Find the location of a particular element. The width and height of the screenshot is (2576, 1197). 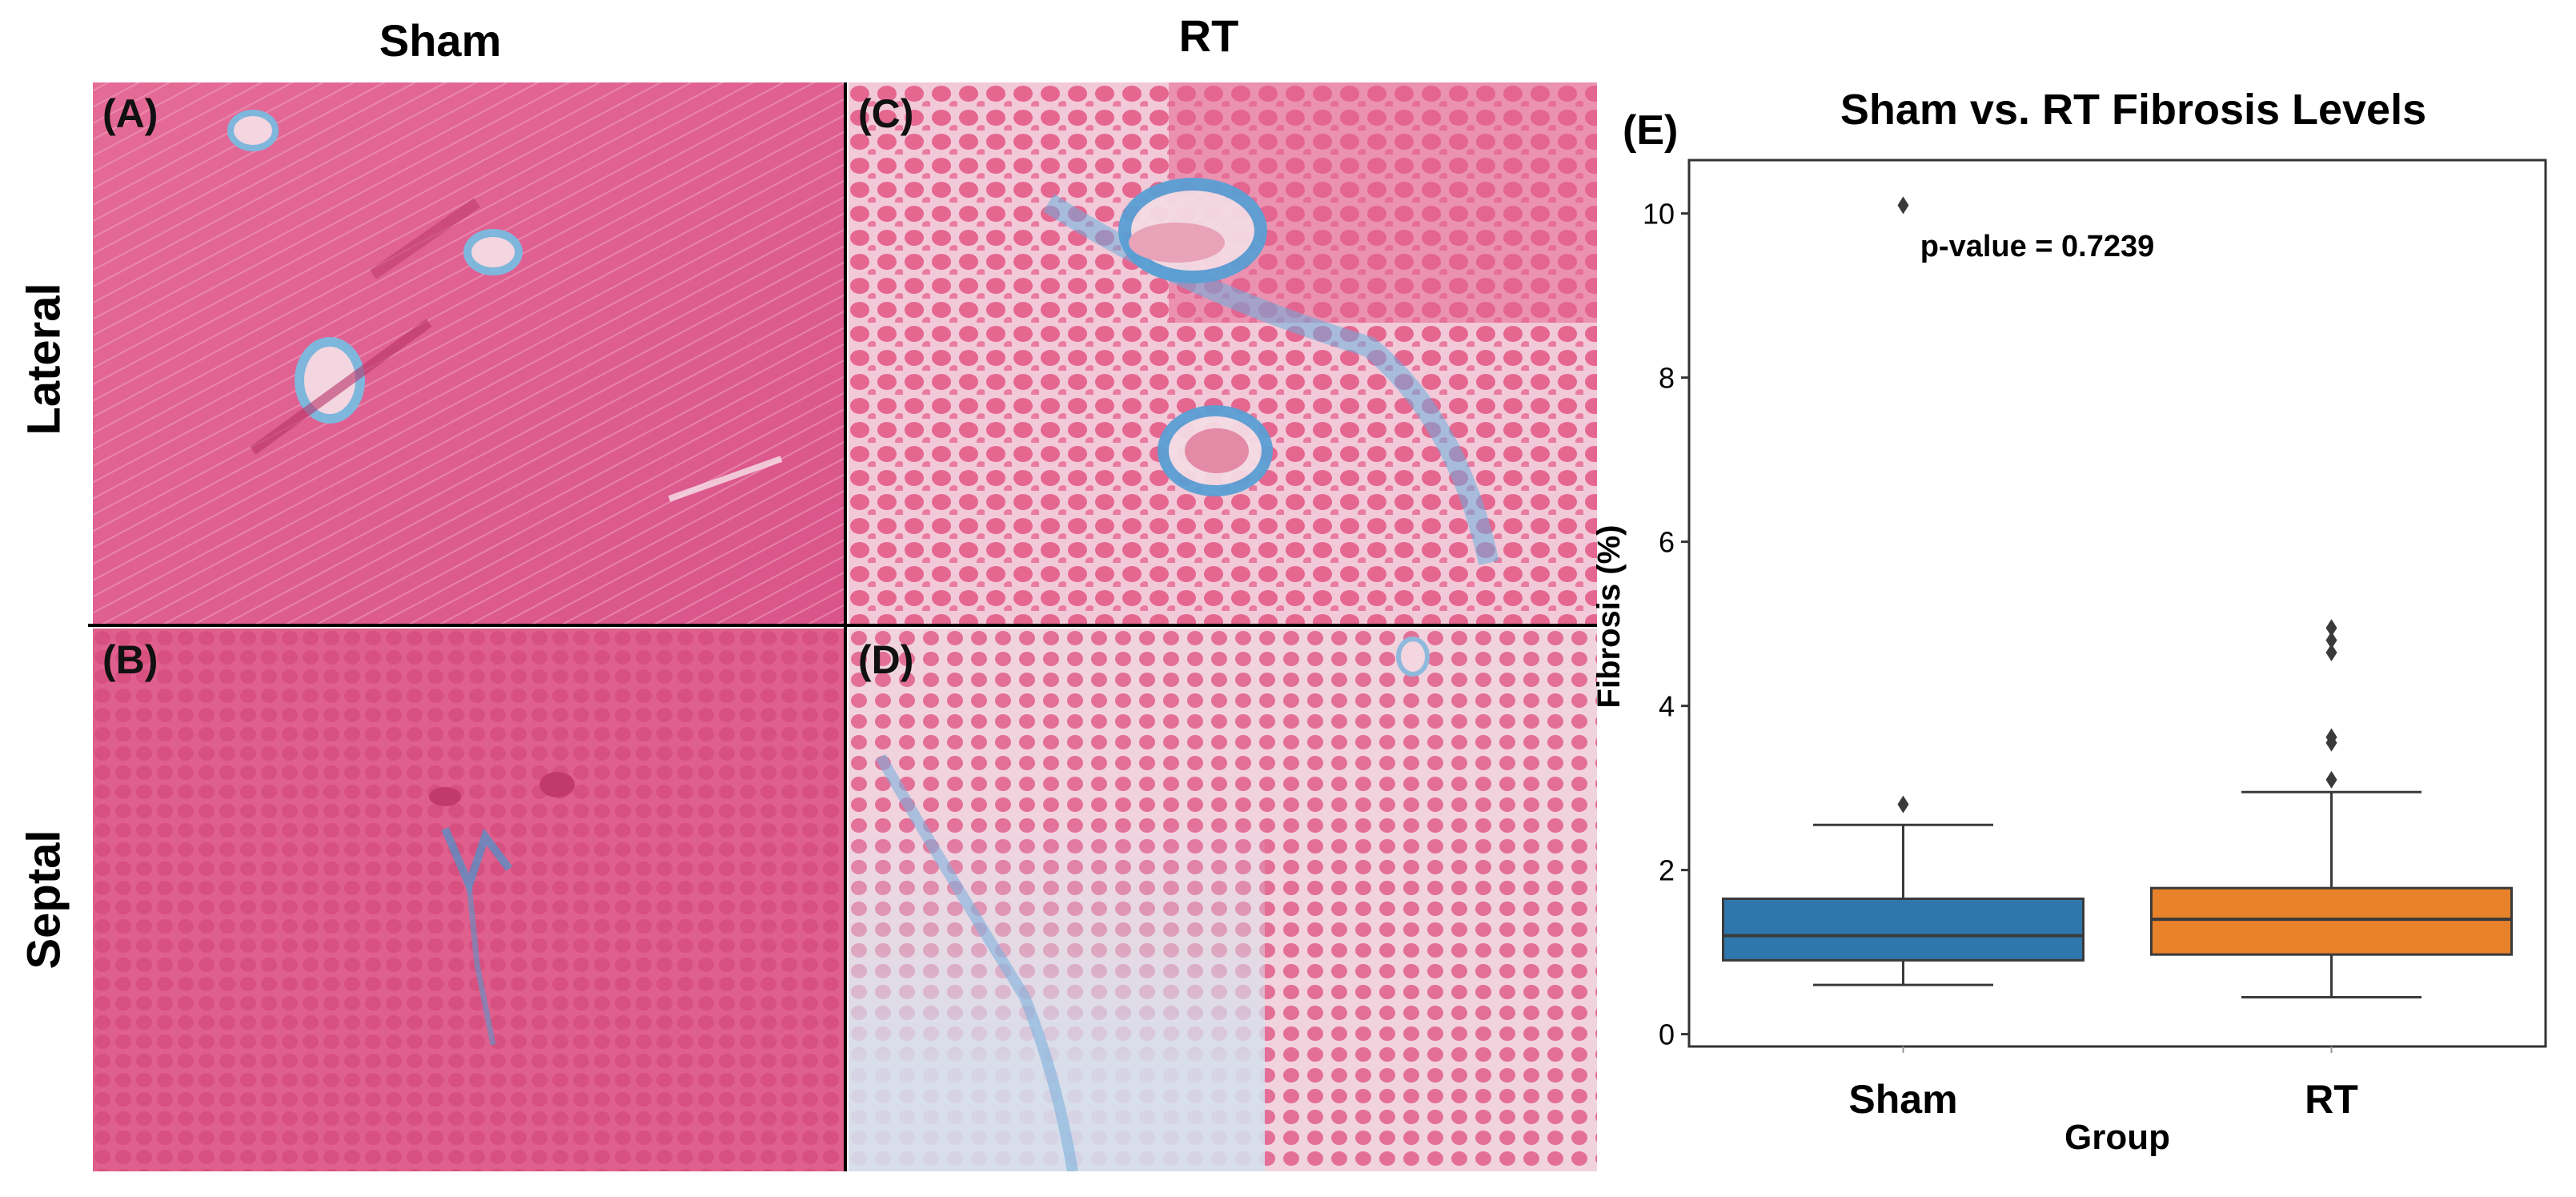

panel-a-image is located at coordinates (469, 353).